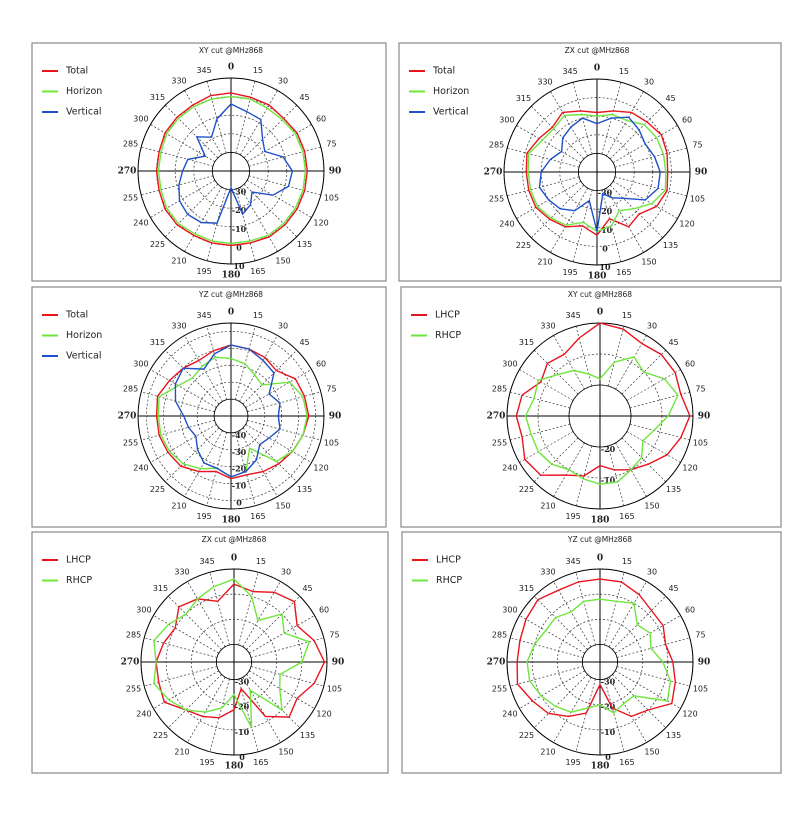 This screenshot has height=816, width=800. What do you see at coordinates (78, 560) in the screenshot?
I see `legend-label: LHCP` at bounding box center [78, 560].